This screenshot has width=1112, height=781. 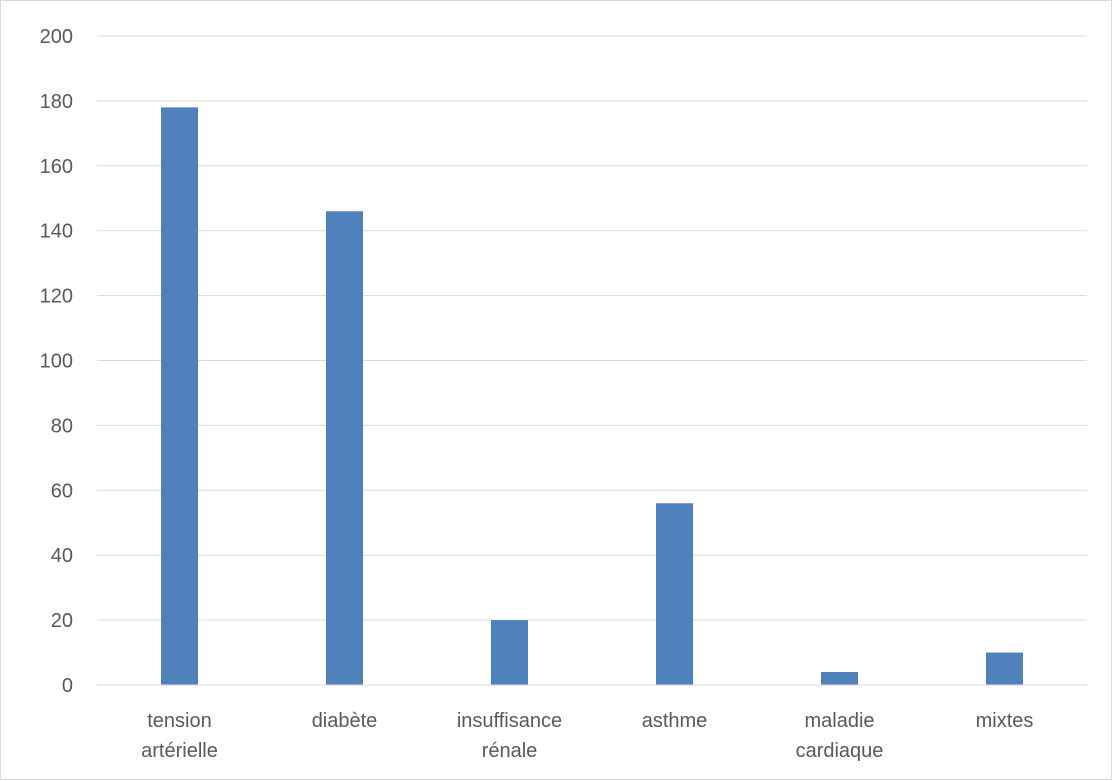 I want to click on y-tick-label: 200, so click(x=56, y=37).